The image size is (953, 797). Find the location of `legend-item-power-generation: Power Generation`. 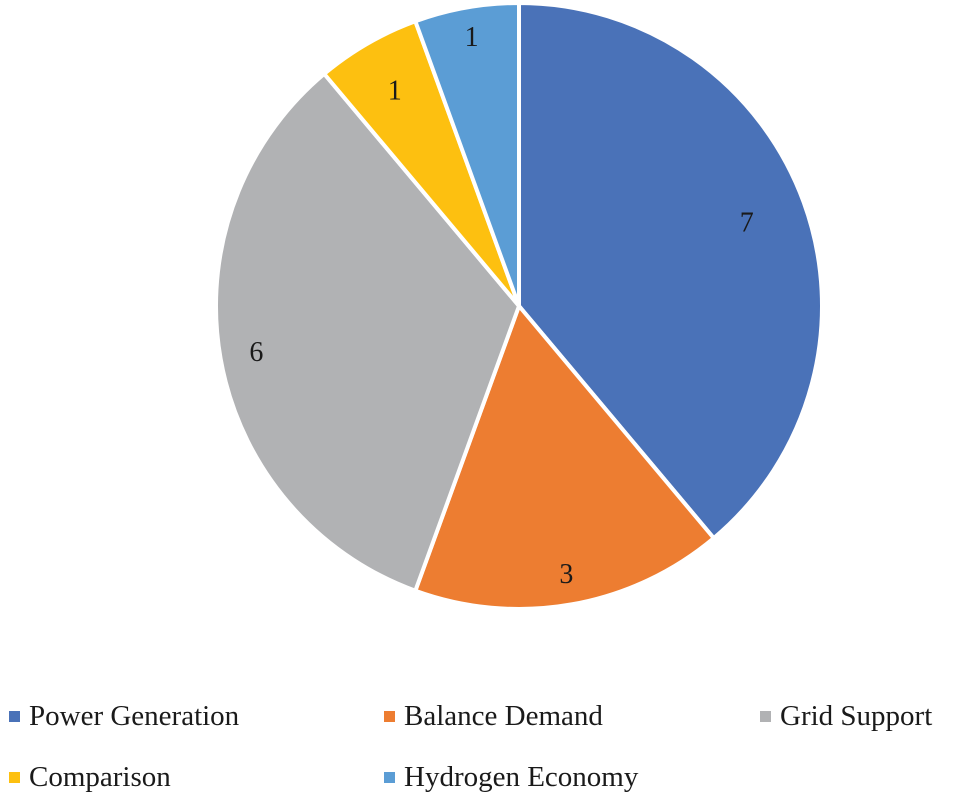

legend-item-power-generation: Power Generation is located at coordinates (124, 716).